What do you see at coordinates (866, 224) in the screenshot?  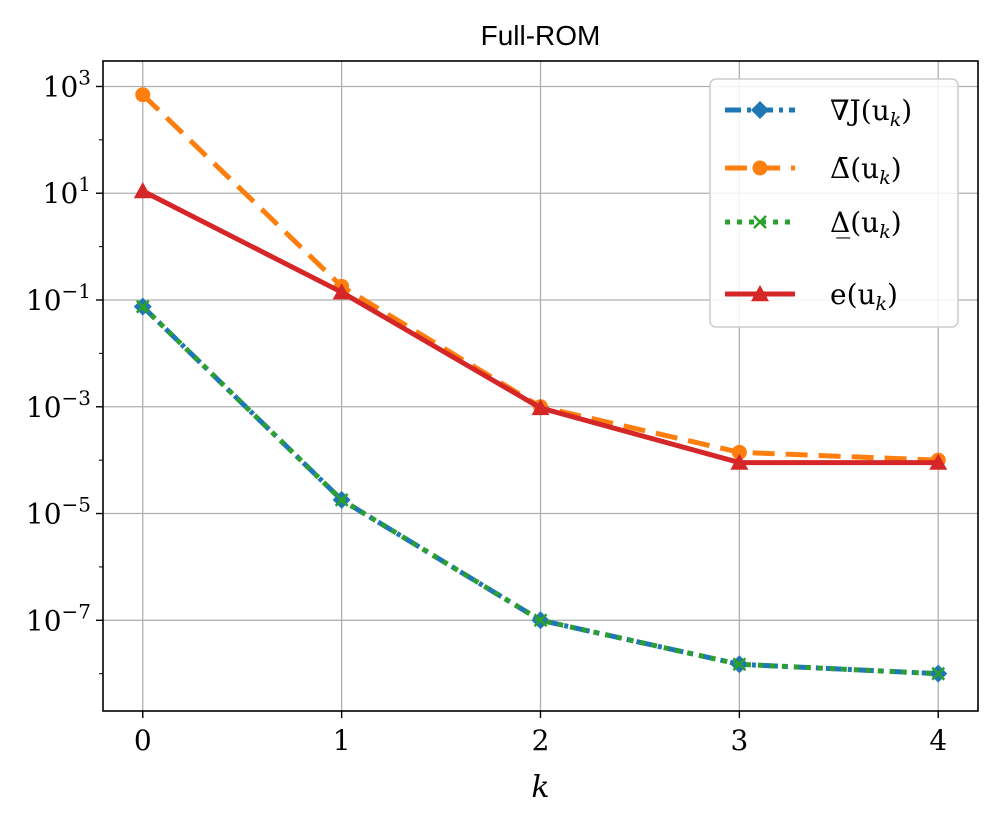 I see `legend-label: Δ̲(uk)` at bounding box center [866, 224].